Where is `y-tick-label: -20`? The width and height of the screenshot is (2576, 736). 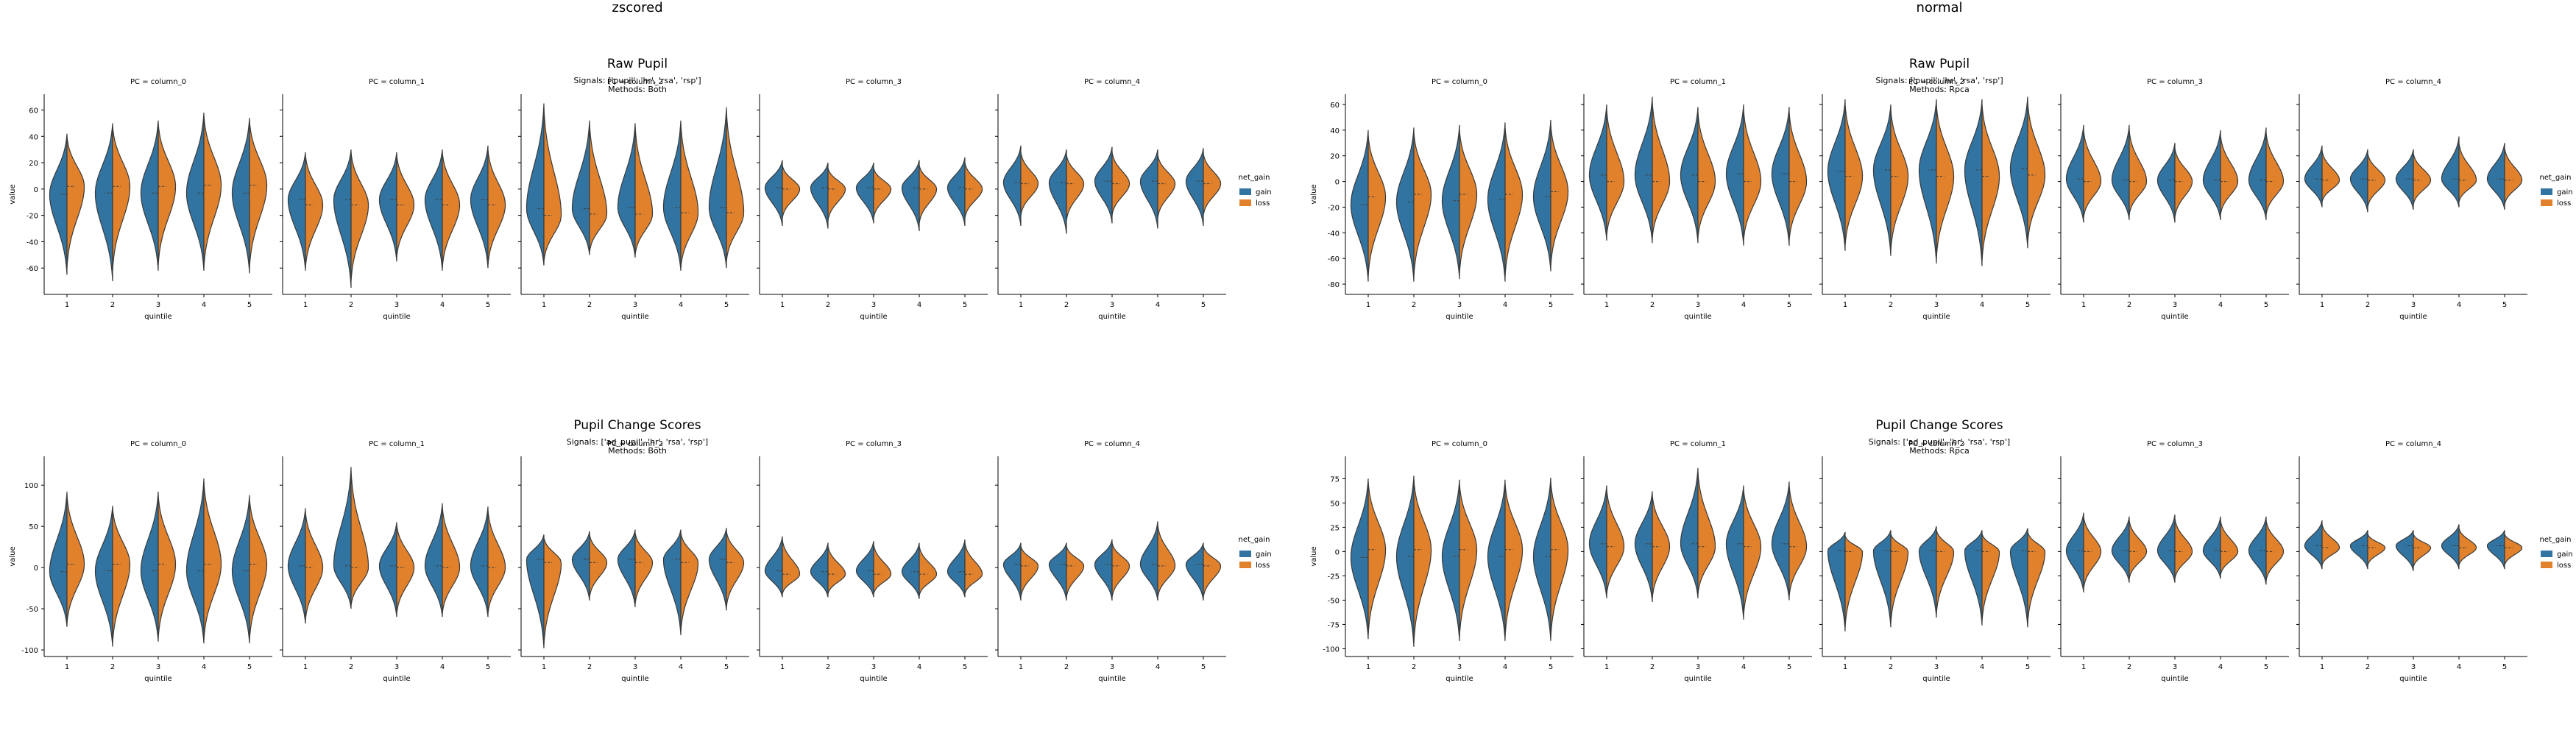
y-tick-label: -20 is located at coordinates (32, 217).